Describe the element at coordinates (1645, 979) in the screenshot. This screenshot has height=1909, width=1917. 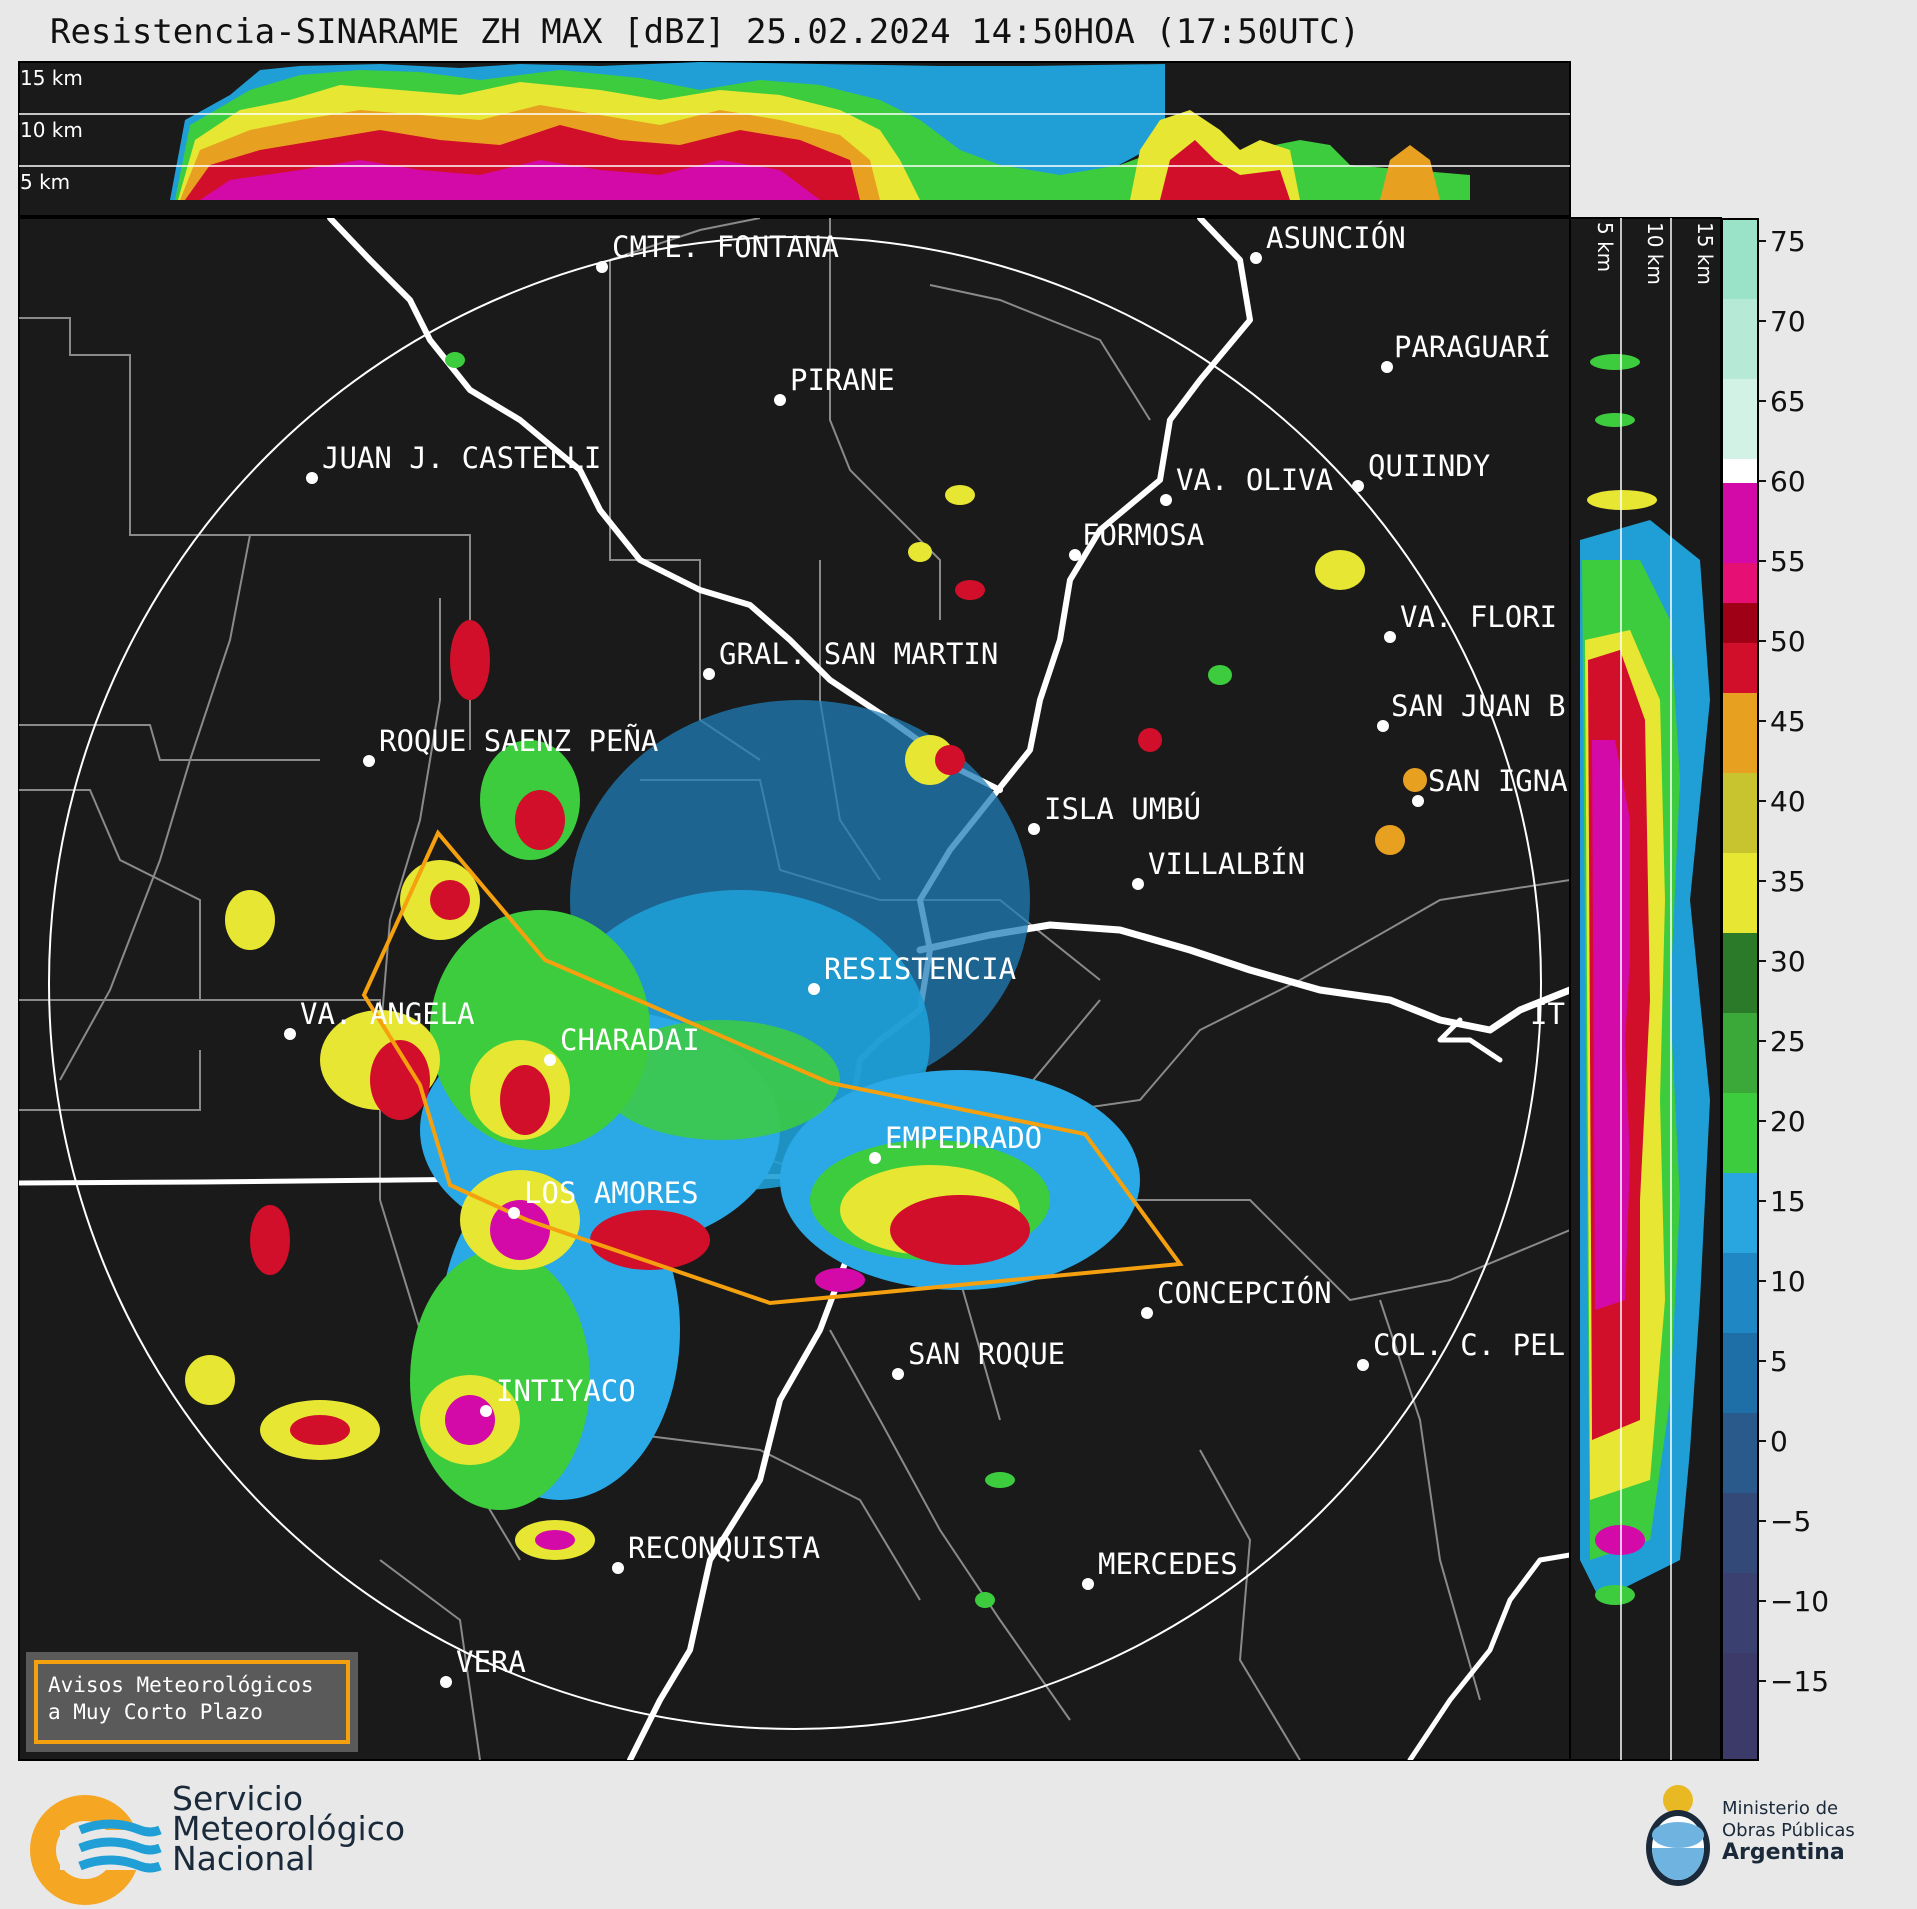
I see `side-height-echoes` at that location.